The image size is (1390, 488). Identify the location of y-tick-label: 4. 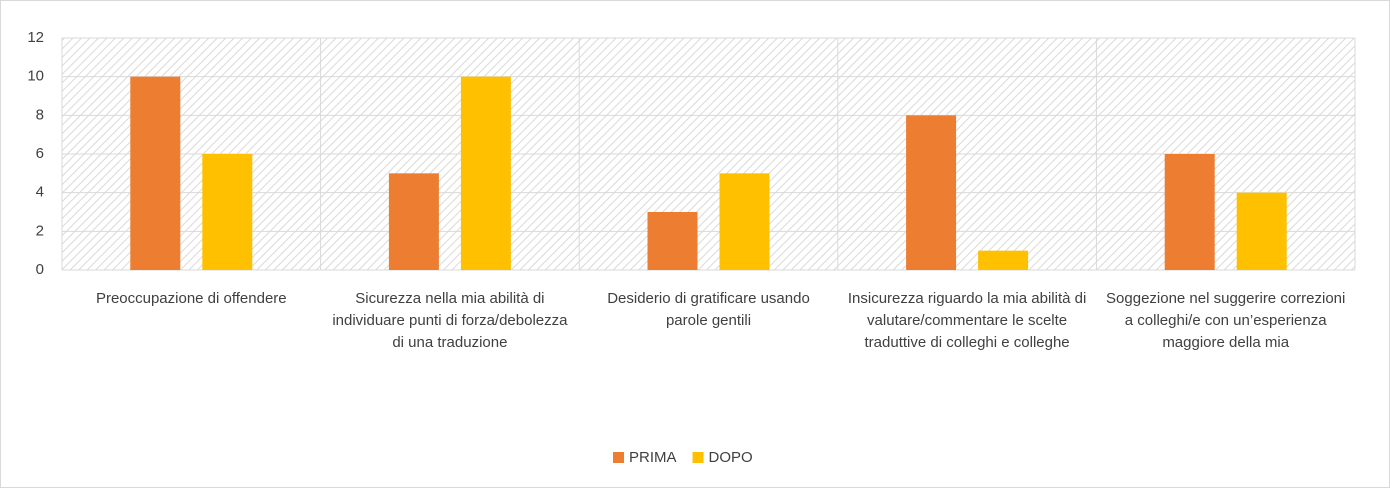
(40, 192).